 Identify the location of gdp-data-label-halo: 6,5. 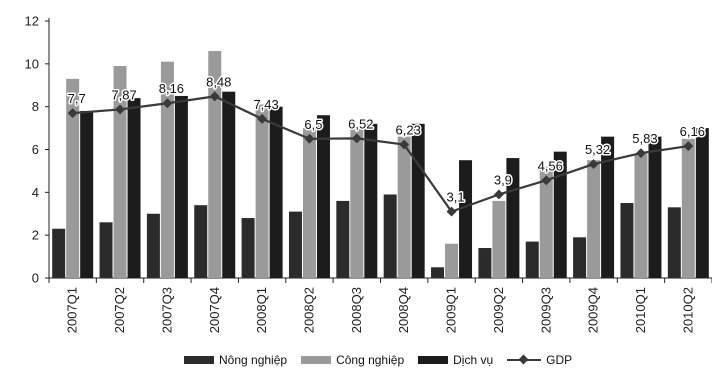
(313, 124).